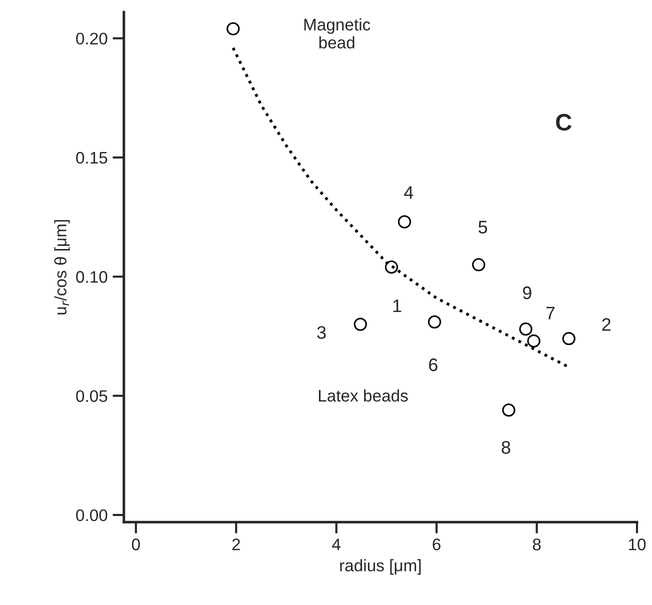  Describe the element at coordinates (433, 365) in the screenshot. I see `annotation: 6` at that location.